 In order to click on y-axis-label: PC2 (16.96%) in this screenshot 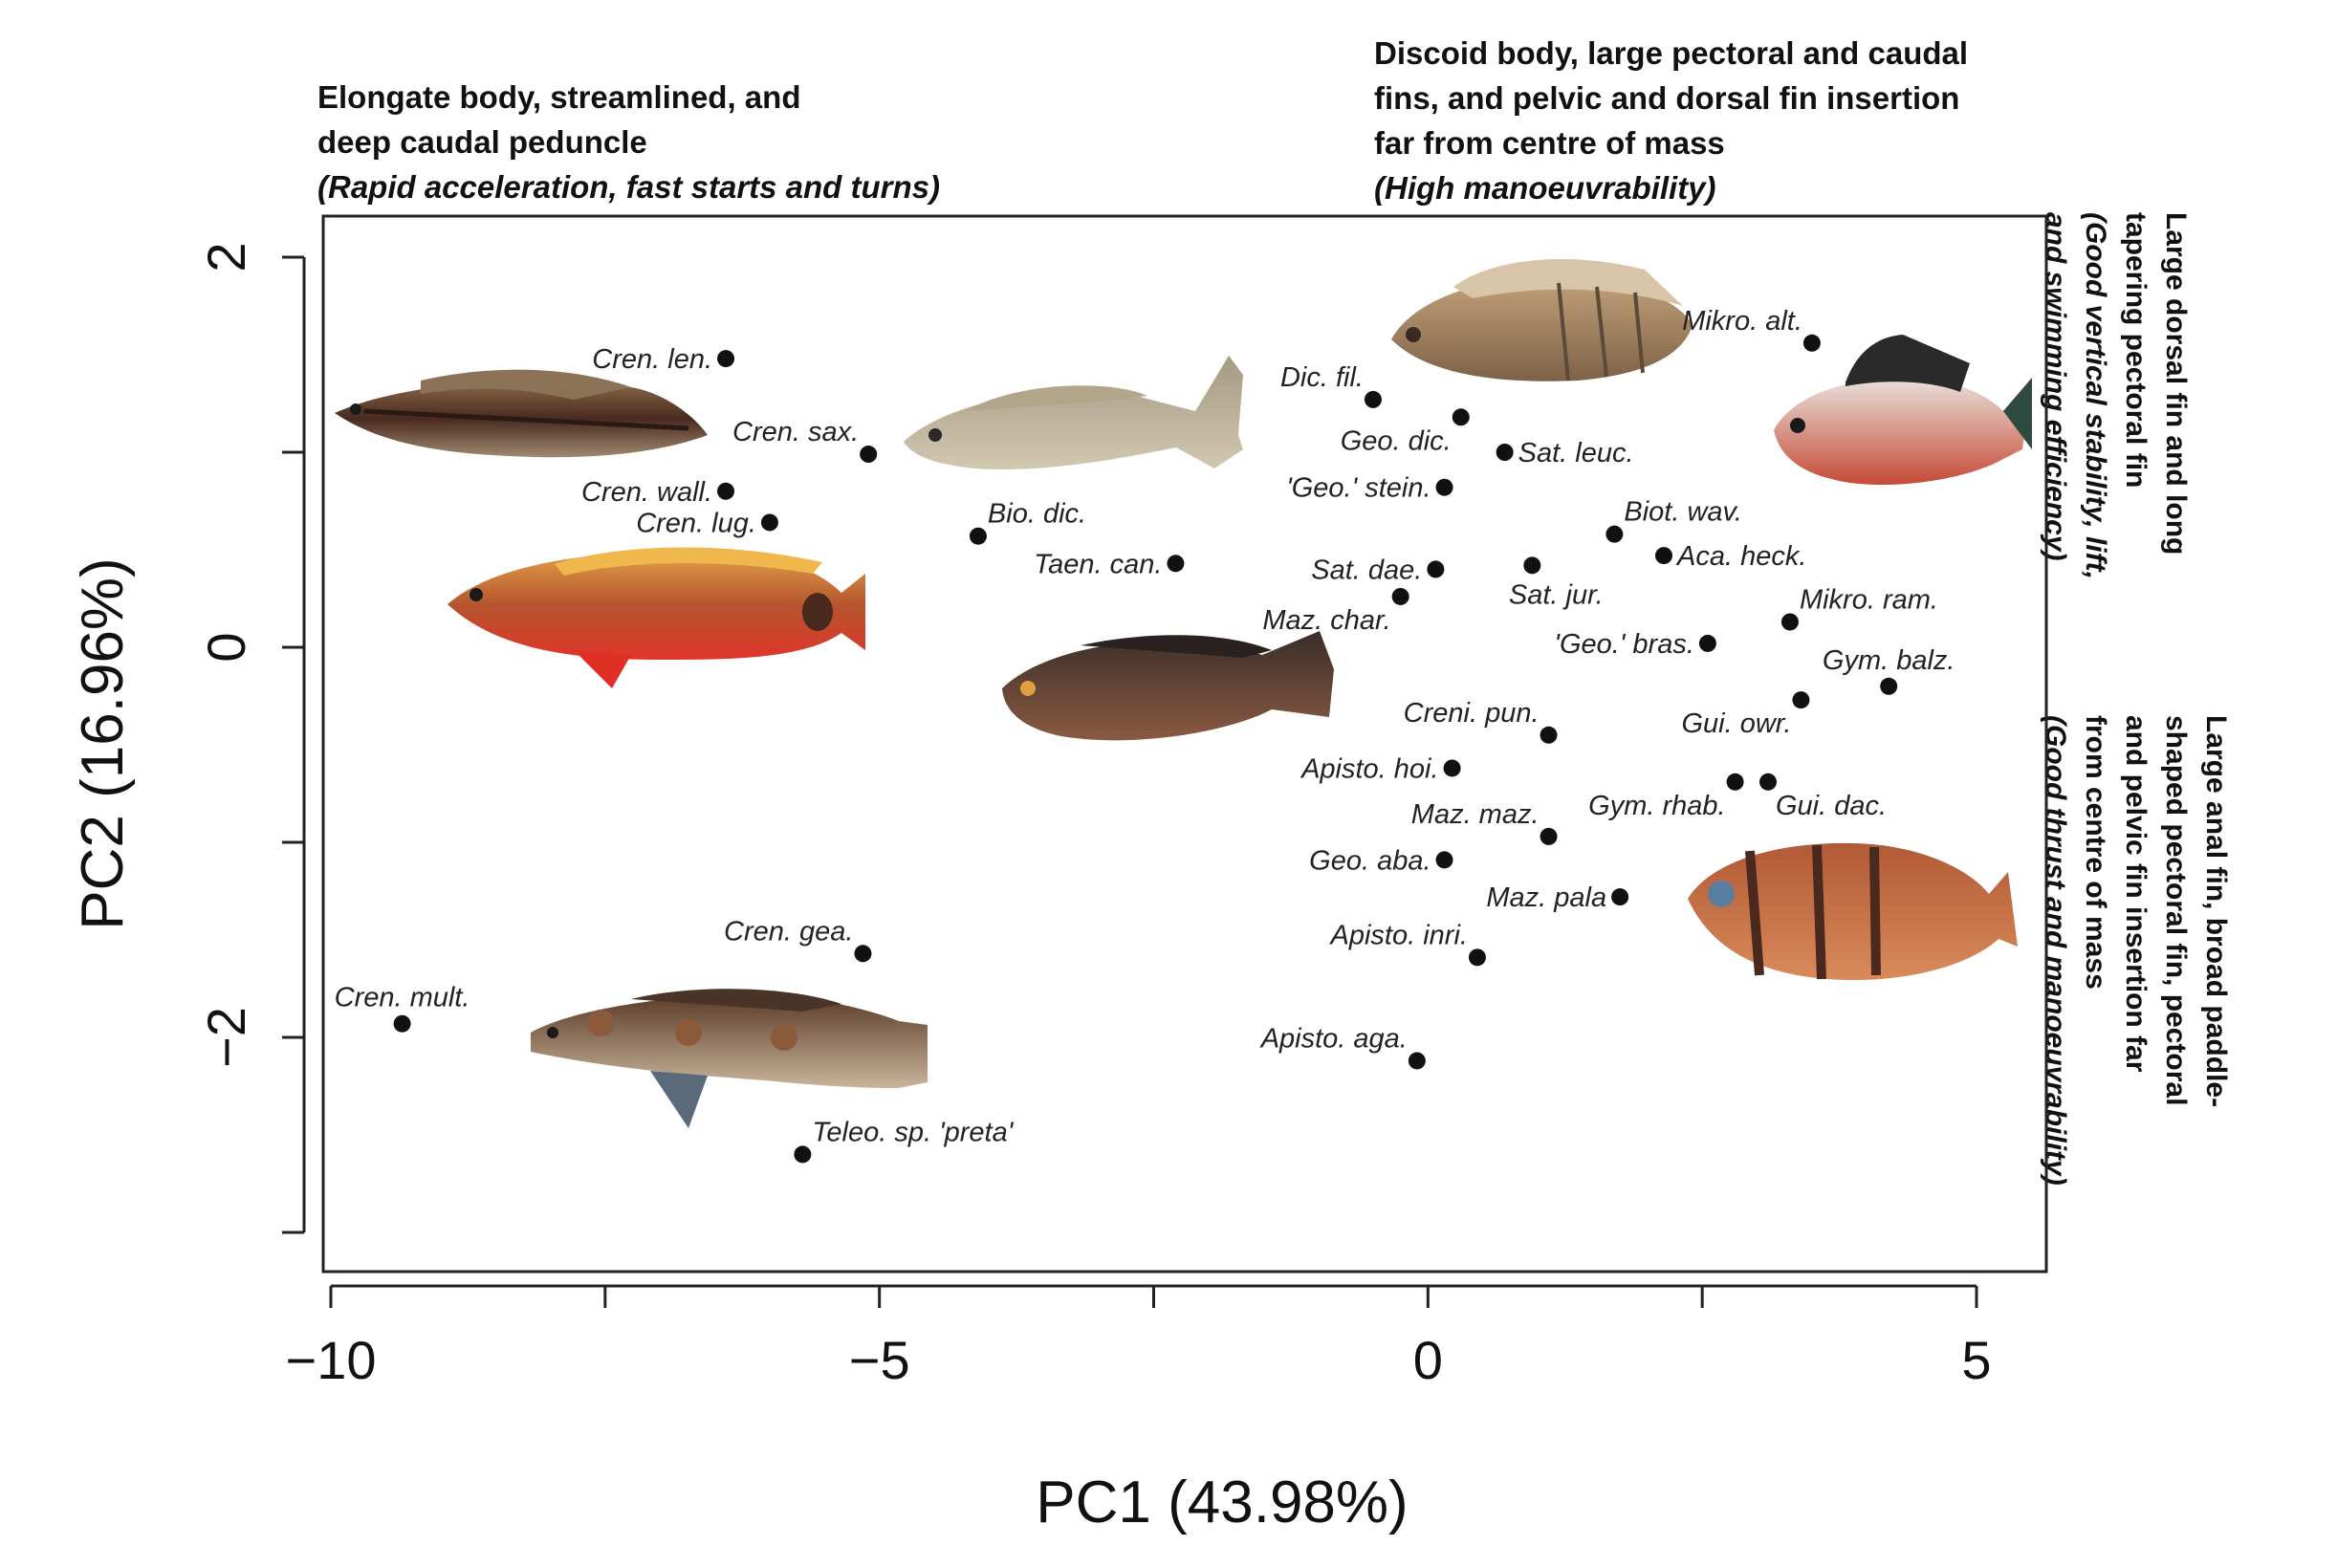, I will do `click(103, 743)`.